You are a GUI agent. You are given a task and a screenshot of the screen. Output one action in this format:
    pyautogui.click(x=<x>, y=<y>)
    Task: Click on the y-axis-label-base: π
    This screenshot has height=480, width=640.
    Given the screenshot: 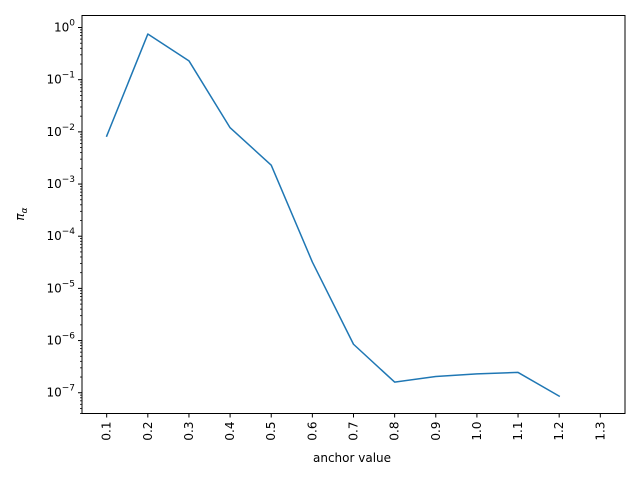 What is the action you would take?
    pyautogui.click(x=20, y=217)
    